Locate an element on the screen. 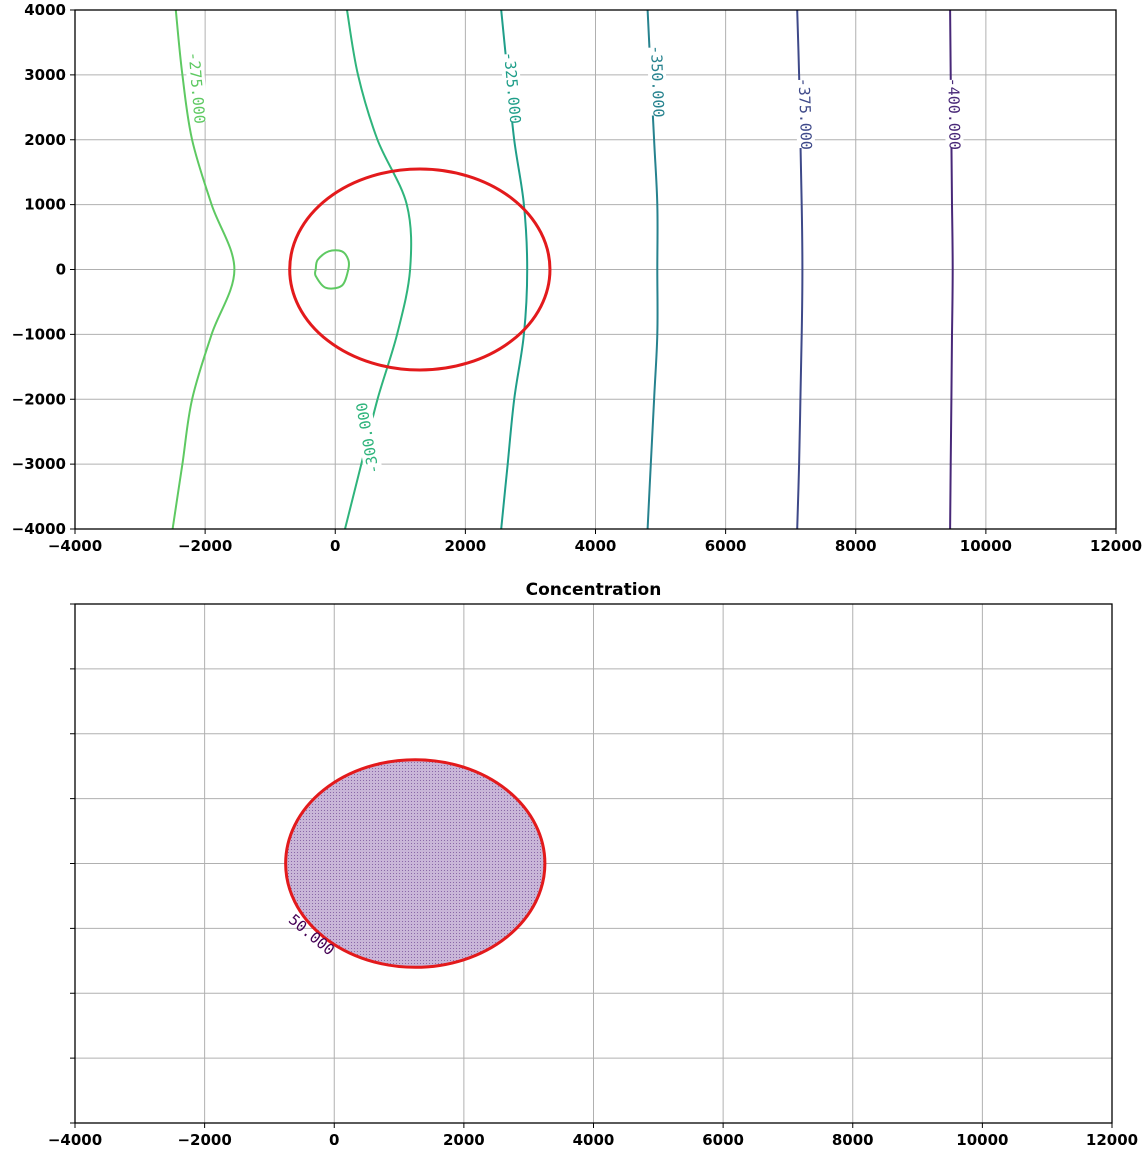 Image resolution: width=1146 pixels, height=1153 pixels. y-tick-label: 2000 is located at coordinates (45, 140).